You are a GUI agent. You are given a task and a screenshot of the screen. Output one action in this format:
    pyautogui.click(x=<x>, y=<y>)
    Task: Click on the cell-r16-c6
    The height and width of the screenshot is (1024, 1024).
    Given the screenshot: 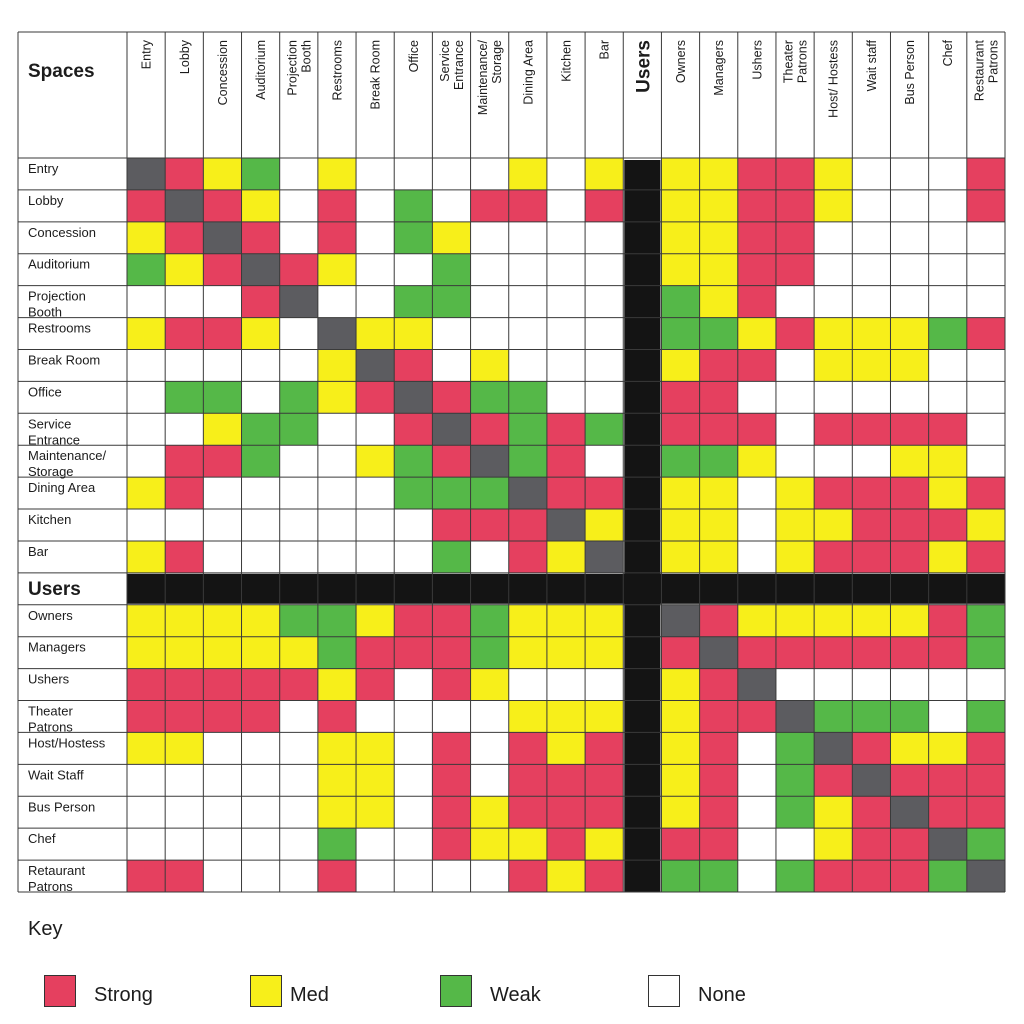 What is the action you would take?
    pyautogui.click(x=375, y=684)
    